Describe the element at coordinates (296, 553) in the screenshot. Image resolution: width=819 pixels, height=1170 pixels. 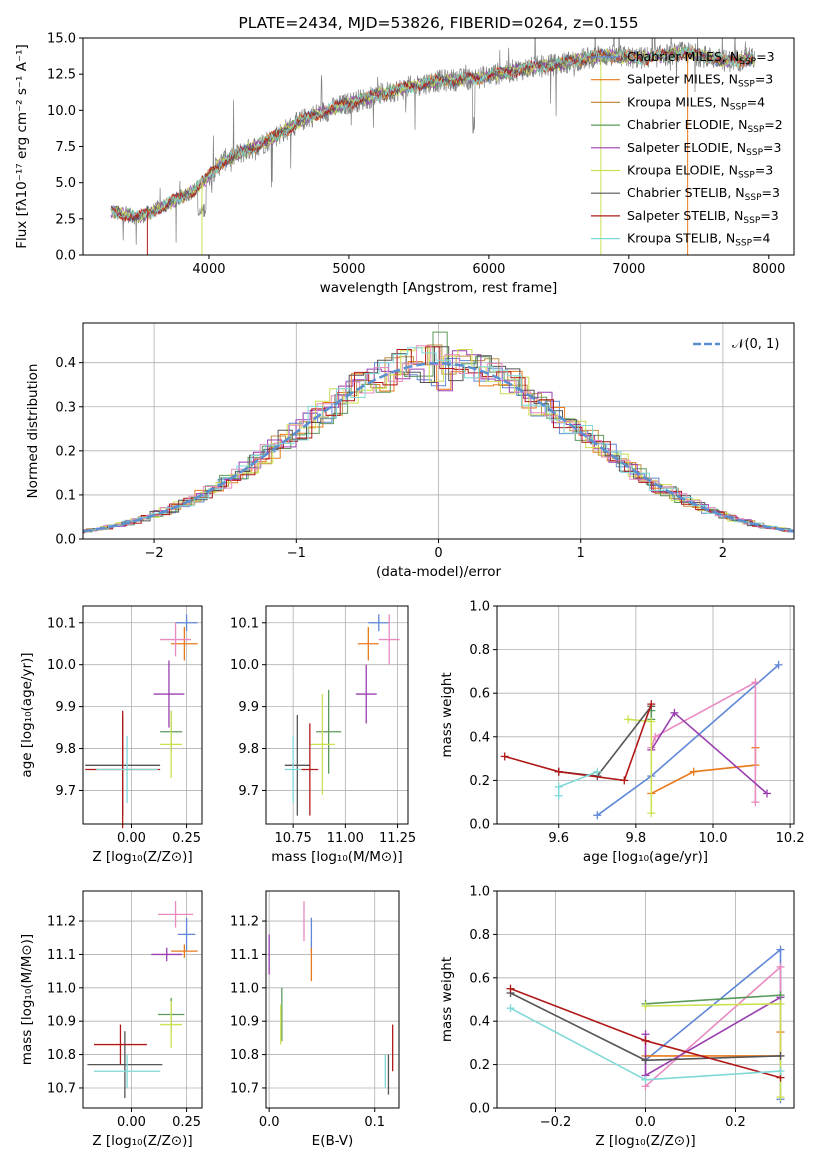
I see `x-tick-label: −1` at that location.